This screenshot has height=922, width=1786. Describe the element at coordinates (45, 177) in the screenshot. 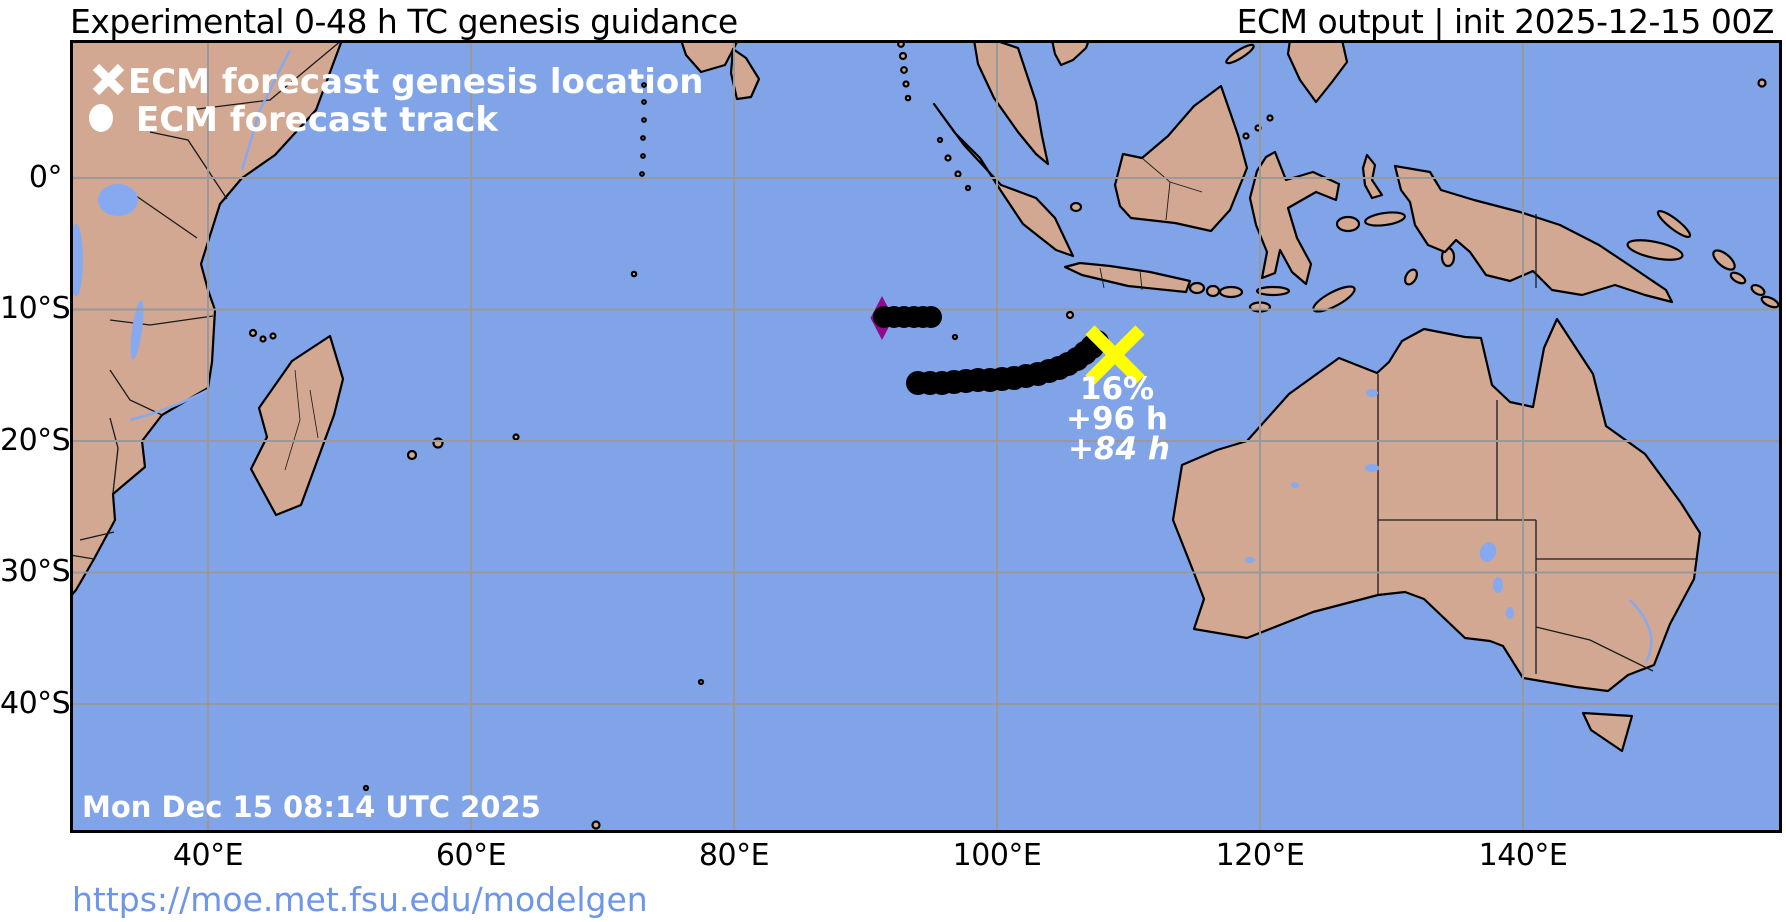

I see `y-tick-0: 0°` at that location.